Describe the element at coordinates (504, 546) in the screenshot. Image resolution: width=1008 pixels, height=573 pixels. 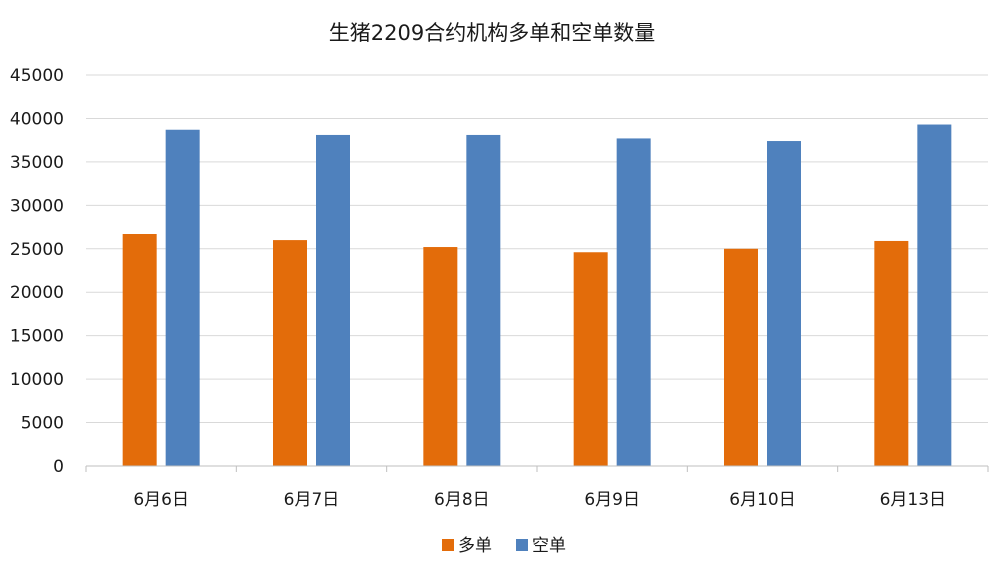
I see `legend: 多单 空单` at that location.